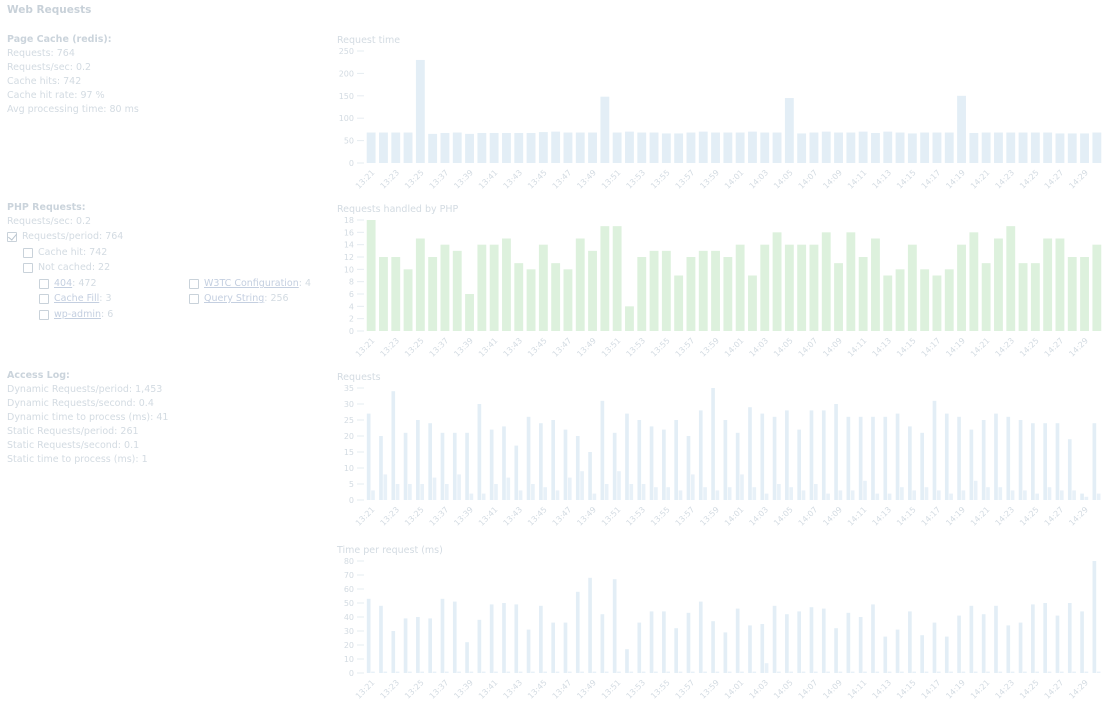 This screenshot has height=712, width=1113. I want to click on x-tick-label: 14:19, so click(955, 179).